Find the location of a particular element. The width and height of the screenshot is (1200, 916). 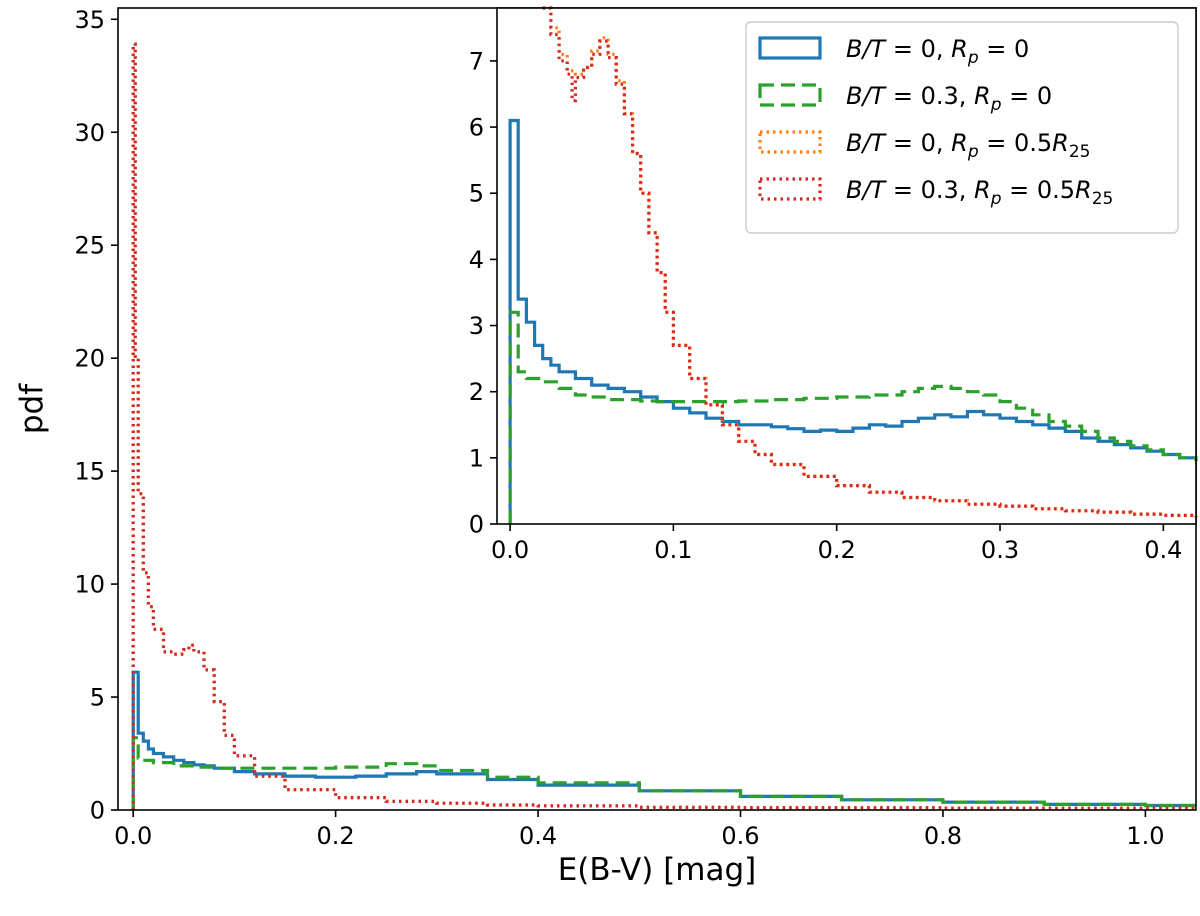

main-y-tick-label: 15 is located at coordinates (89, 472).